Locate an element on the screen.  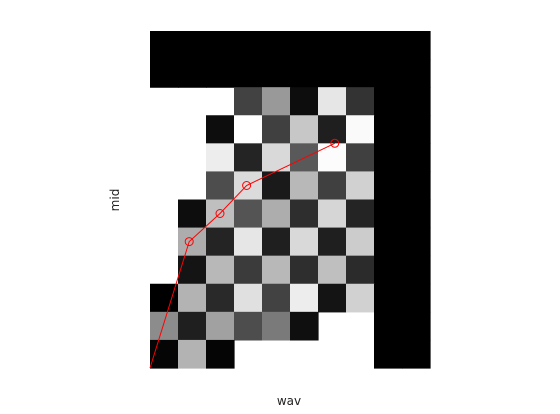
y-axis-label: mid is located at coordinates (115, 200).